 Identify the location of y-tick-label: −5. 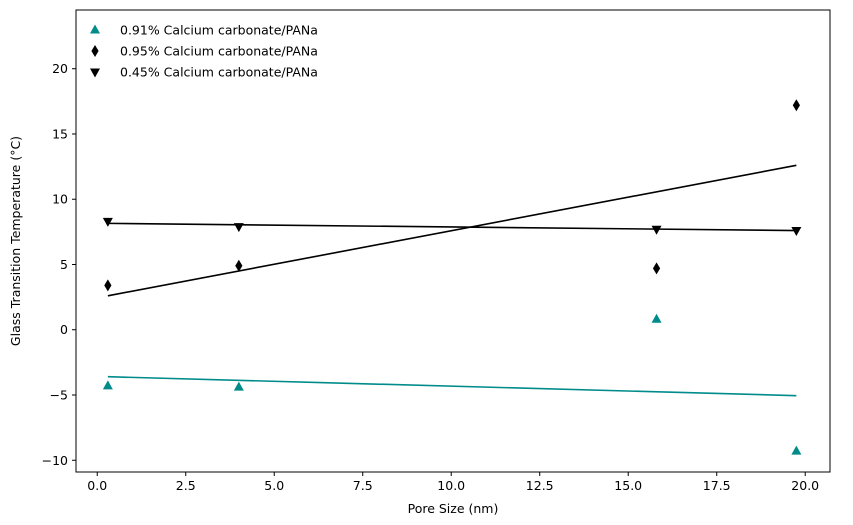
(59, 395).